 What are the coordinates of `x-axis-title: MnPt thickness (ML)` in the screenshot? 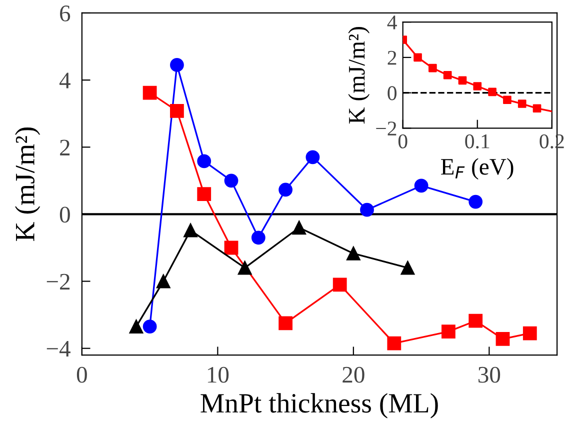 It's located at (319, 405).